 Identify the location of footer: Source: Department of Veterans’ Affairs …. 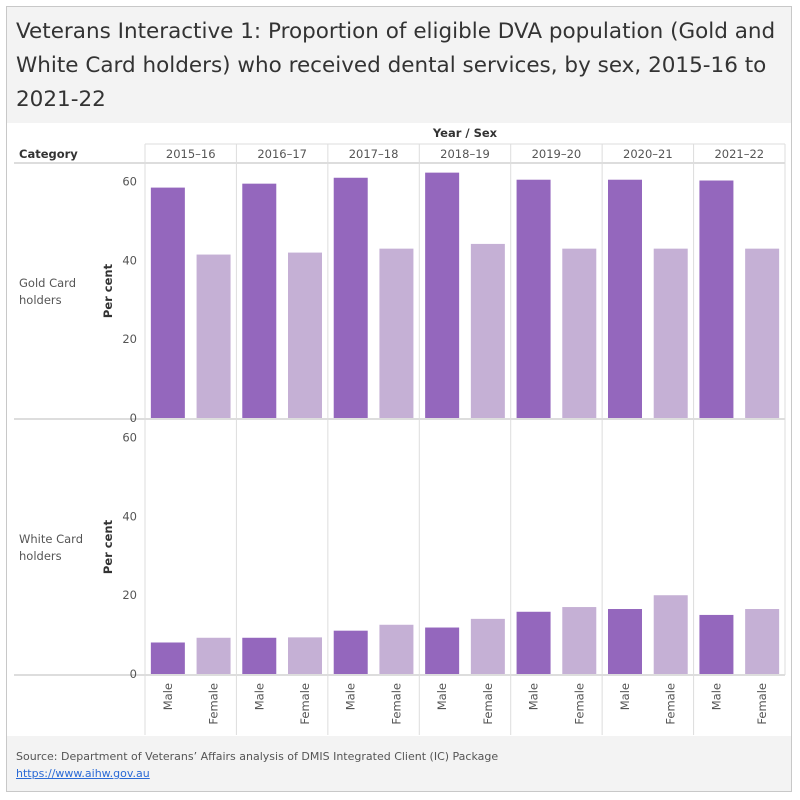
(399, 763).